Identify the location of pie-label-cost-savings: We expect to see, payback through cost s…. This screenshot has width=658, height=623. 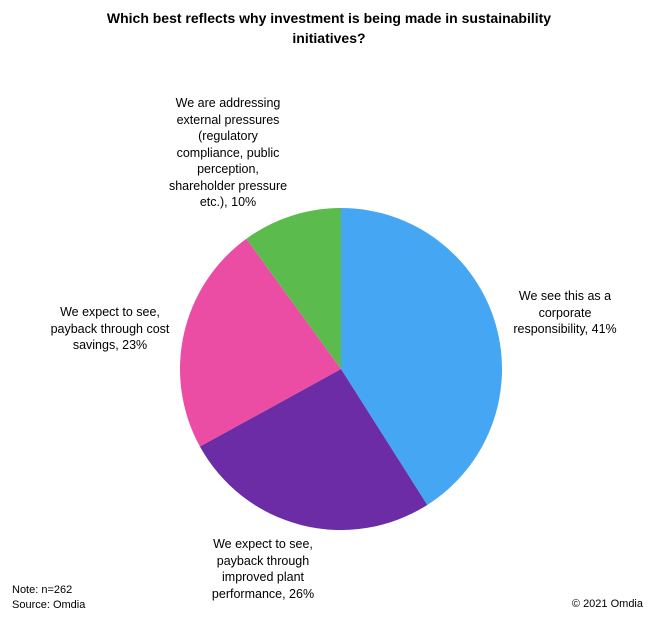
(110, 328).